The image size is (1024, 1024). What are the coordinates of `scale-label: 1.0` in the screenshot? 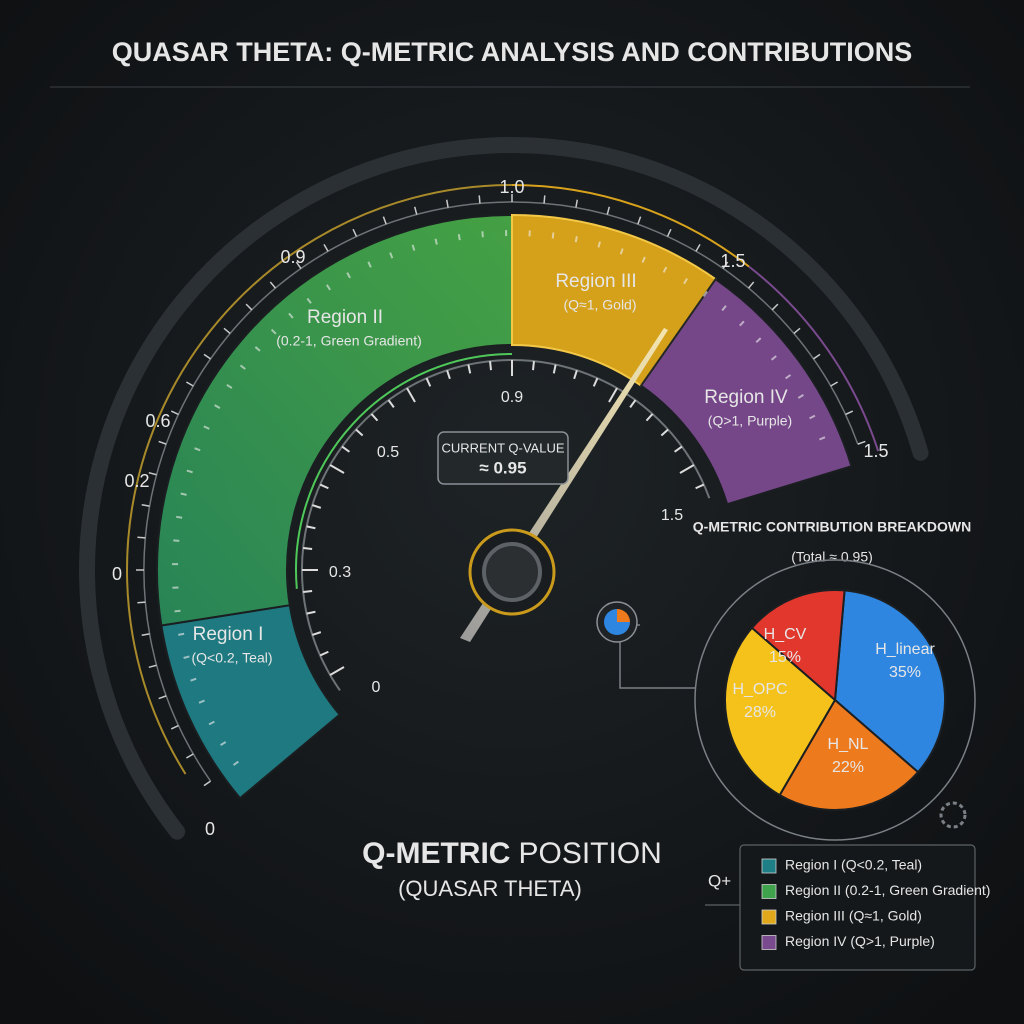 It's located at (511, 187).